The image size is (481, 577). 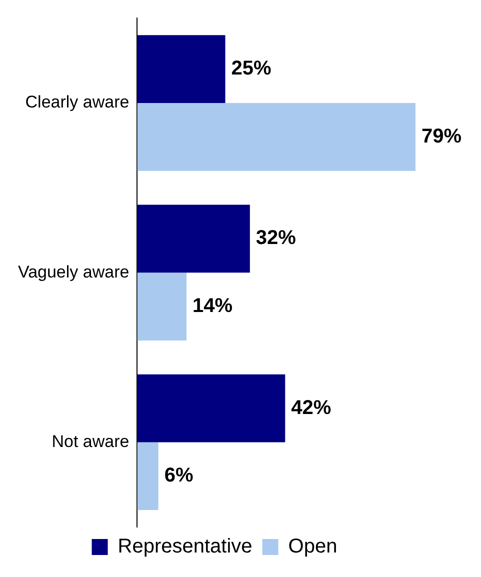 I want to click on legend-label: Open, so click(x=313, y=547).